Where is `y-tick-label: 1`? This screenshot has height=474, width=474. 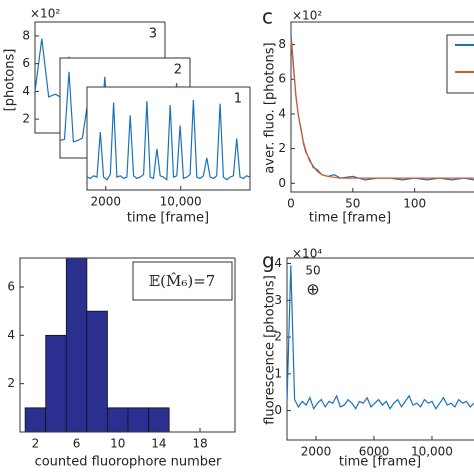 y-tick-label: 1 is located at coordinates (278, 373).